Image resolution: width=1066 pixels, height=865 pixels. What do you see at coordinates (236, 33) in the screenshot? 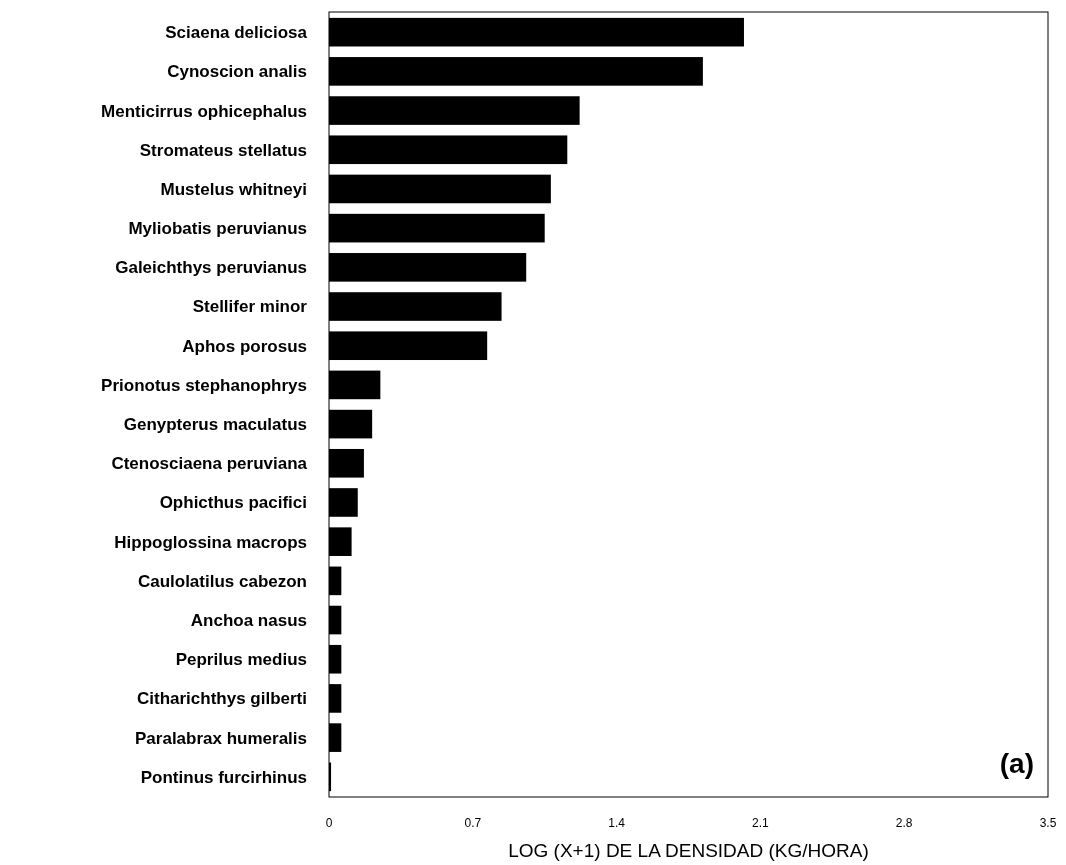
I see `y-tick-label: Sciaena deliciosa` at bounding box center [236, 33].